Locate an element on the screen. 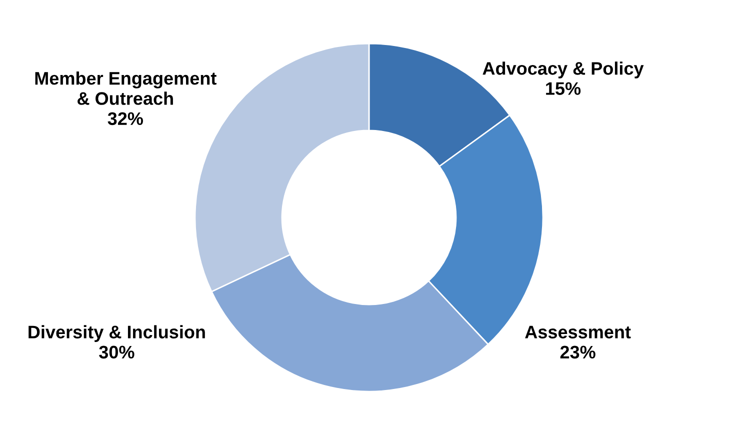  slice-label: Diversity & Inclusion is located at coordinates (116, 333).